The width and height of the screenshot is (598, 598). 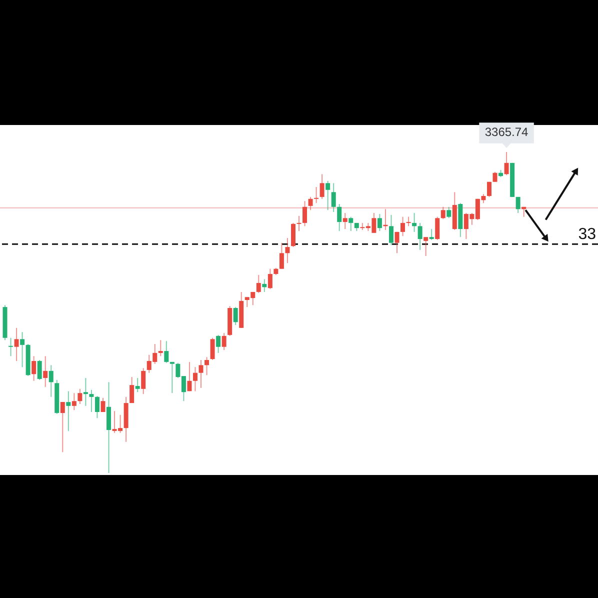 I want to click on text: 33, so click(x=587, y=235).